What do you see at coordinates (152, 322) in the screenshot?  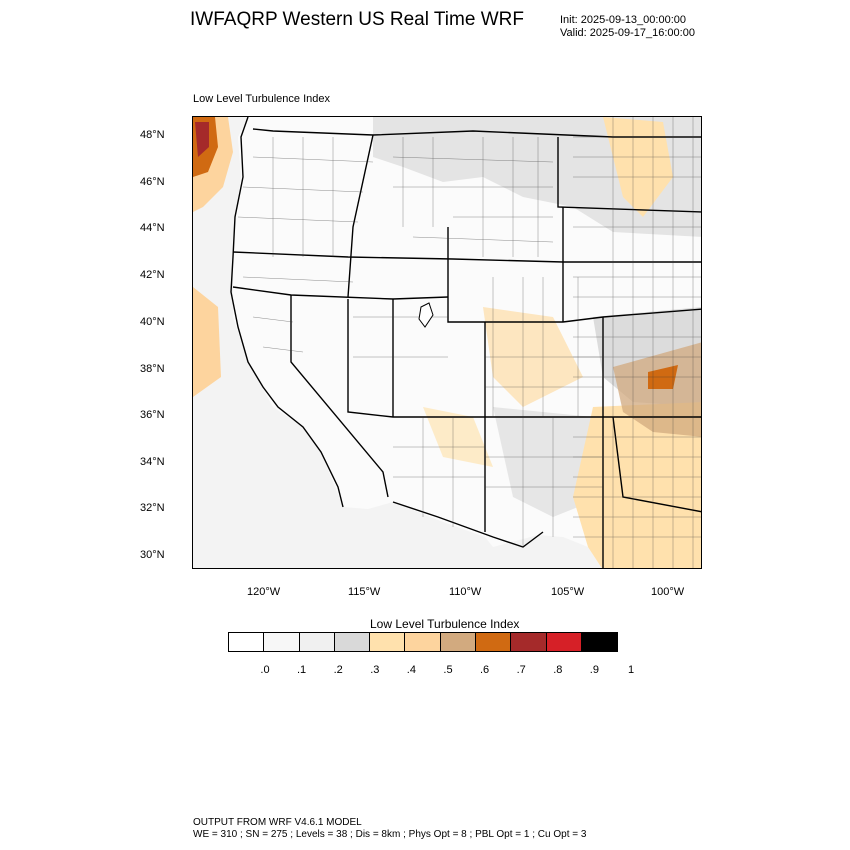 I see `lat-label: 40°N` at bounding box center [152, 322].